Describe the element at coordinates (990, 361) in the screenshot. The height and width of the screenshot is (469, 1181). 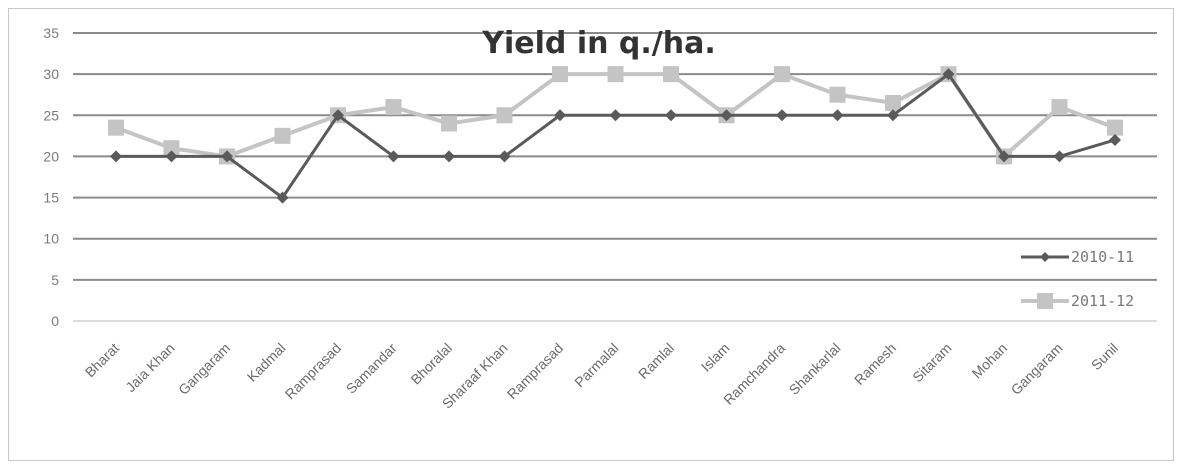
I see `x-tick-label: Mohan` at that location.